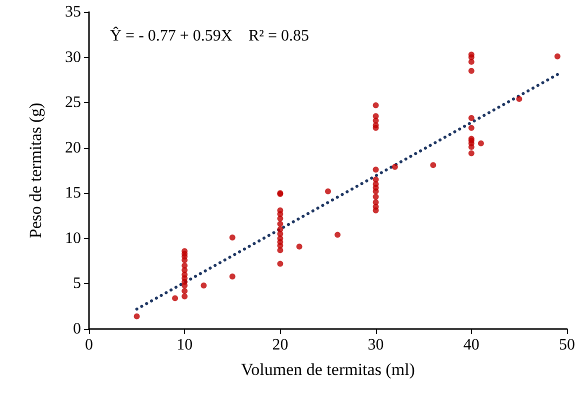  Describe the element at coordinates (73, 57) in the screenshot. I see `y-tick-label: 30` at that location.